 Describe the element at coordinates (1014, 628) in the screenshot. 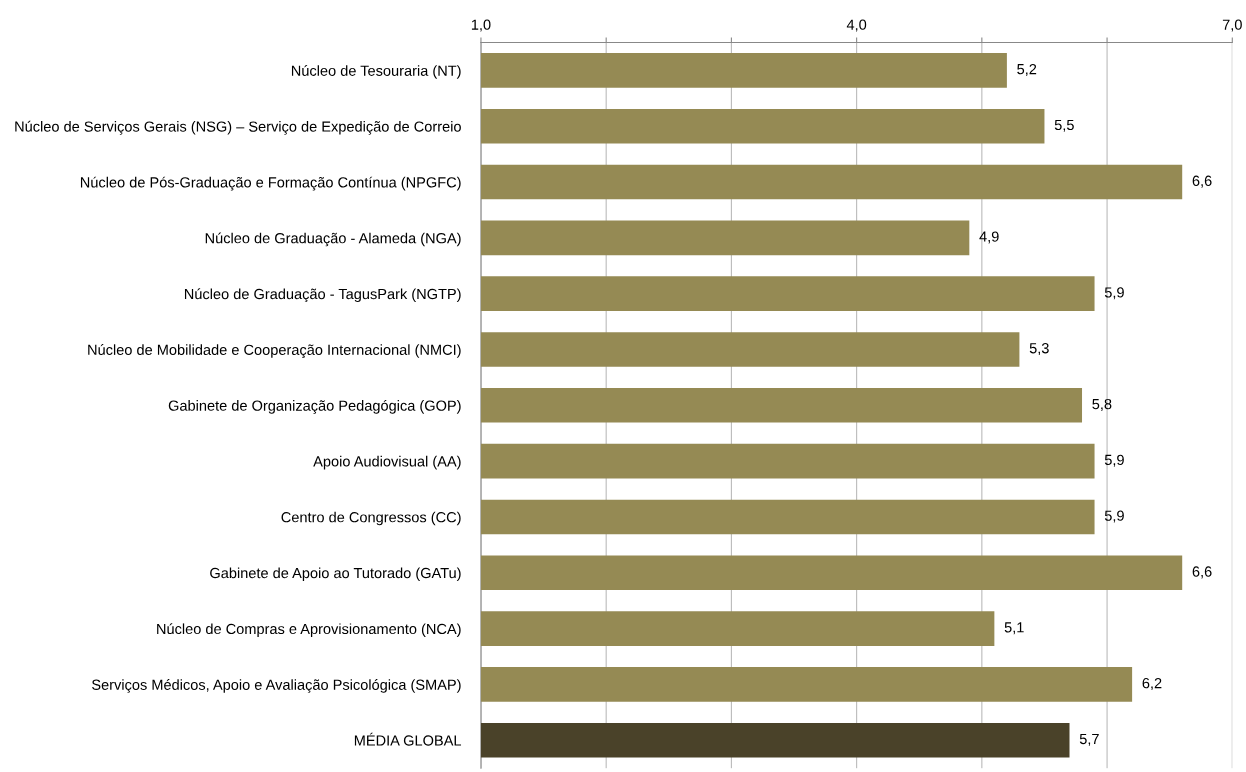

I see `data-label: 5,1` at that location.